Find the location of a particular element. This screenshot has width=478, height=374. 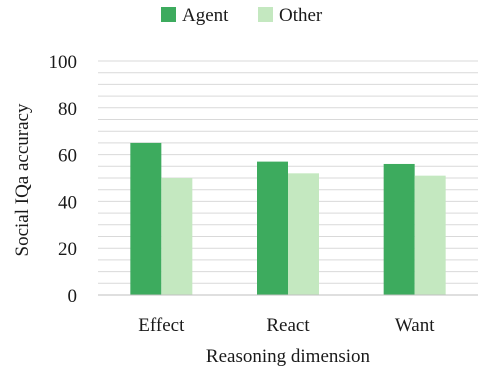

bar-agent-want is located at coordinates (399, 229).